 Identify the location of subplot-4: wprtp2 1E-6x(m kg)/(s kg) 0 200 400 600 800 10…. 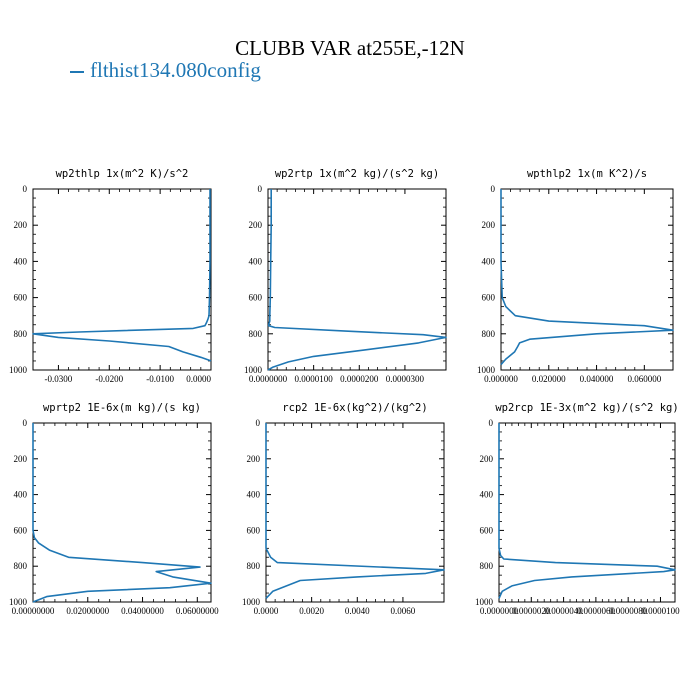
(114, 509).